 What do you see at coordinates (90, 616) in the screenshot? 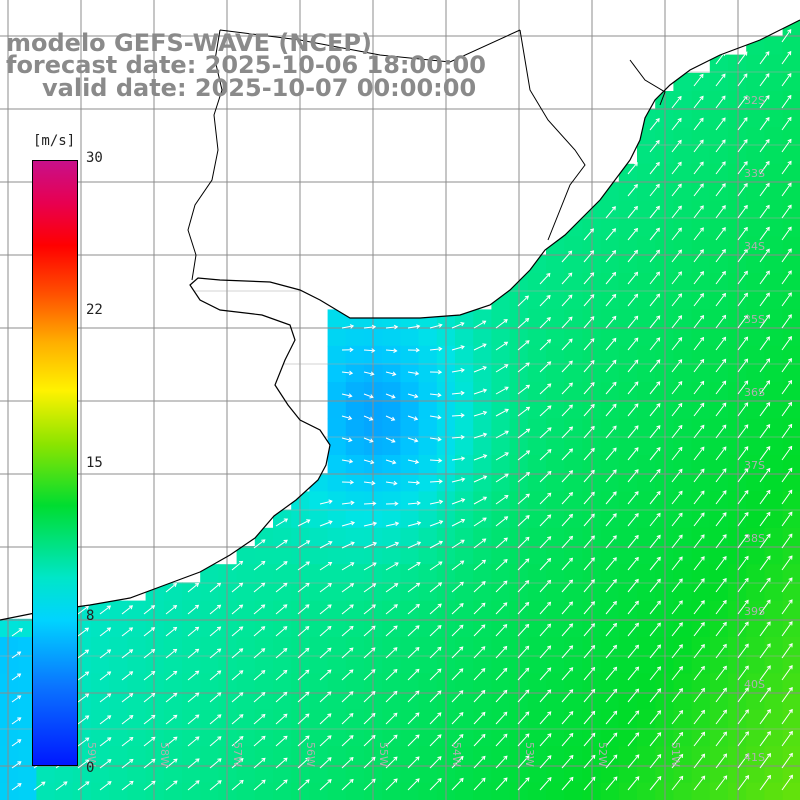
I see `colorbar-label-8: 8` at bounding box center [90, 616].